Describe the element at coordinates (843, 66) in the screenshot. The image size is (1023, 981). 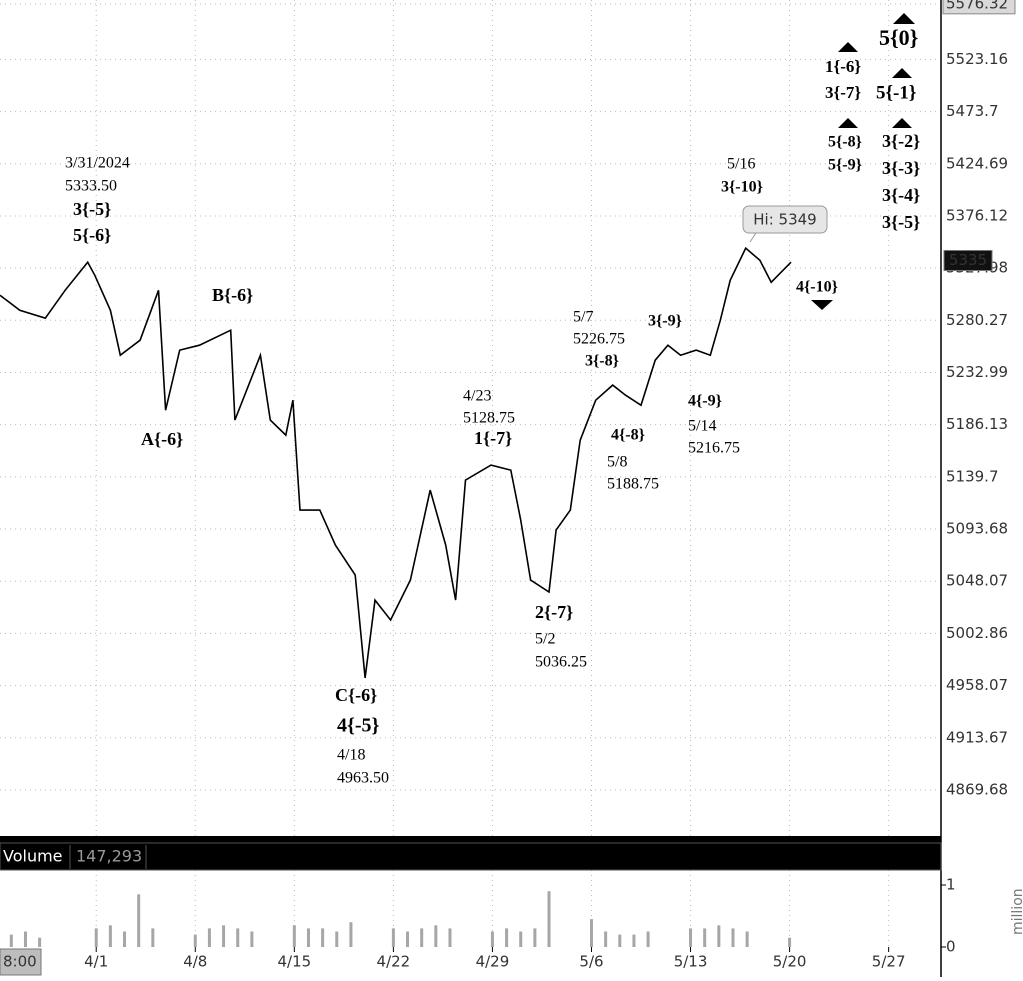
I see `wave-annotation: 1{-6}` at that location.